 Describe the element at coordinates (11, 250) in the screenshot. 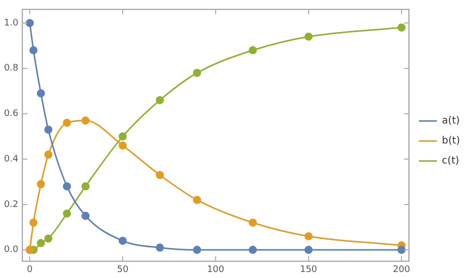

I see `y-tick-label: 0.0` at that location.